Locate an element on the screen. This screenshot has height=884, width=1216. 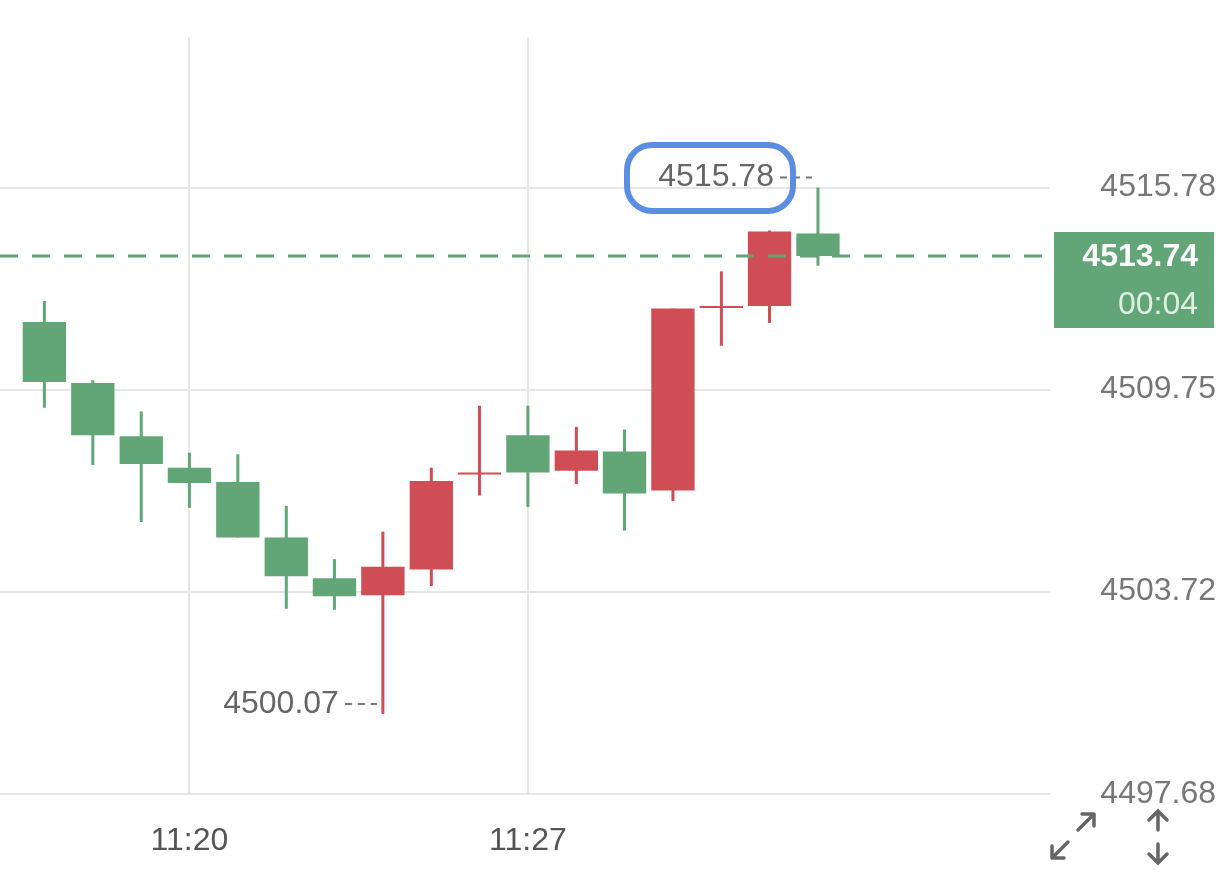
y-tick-label: 4497.68 is located at coordinates (1158, 791).